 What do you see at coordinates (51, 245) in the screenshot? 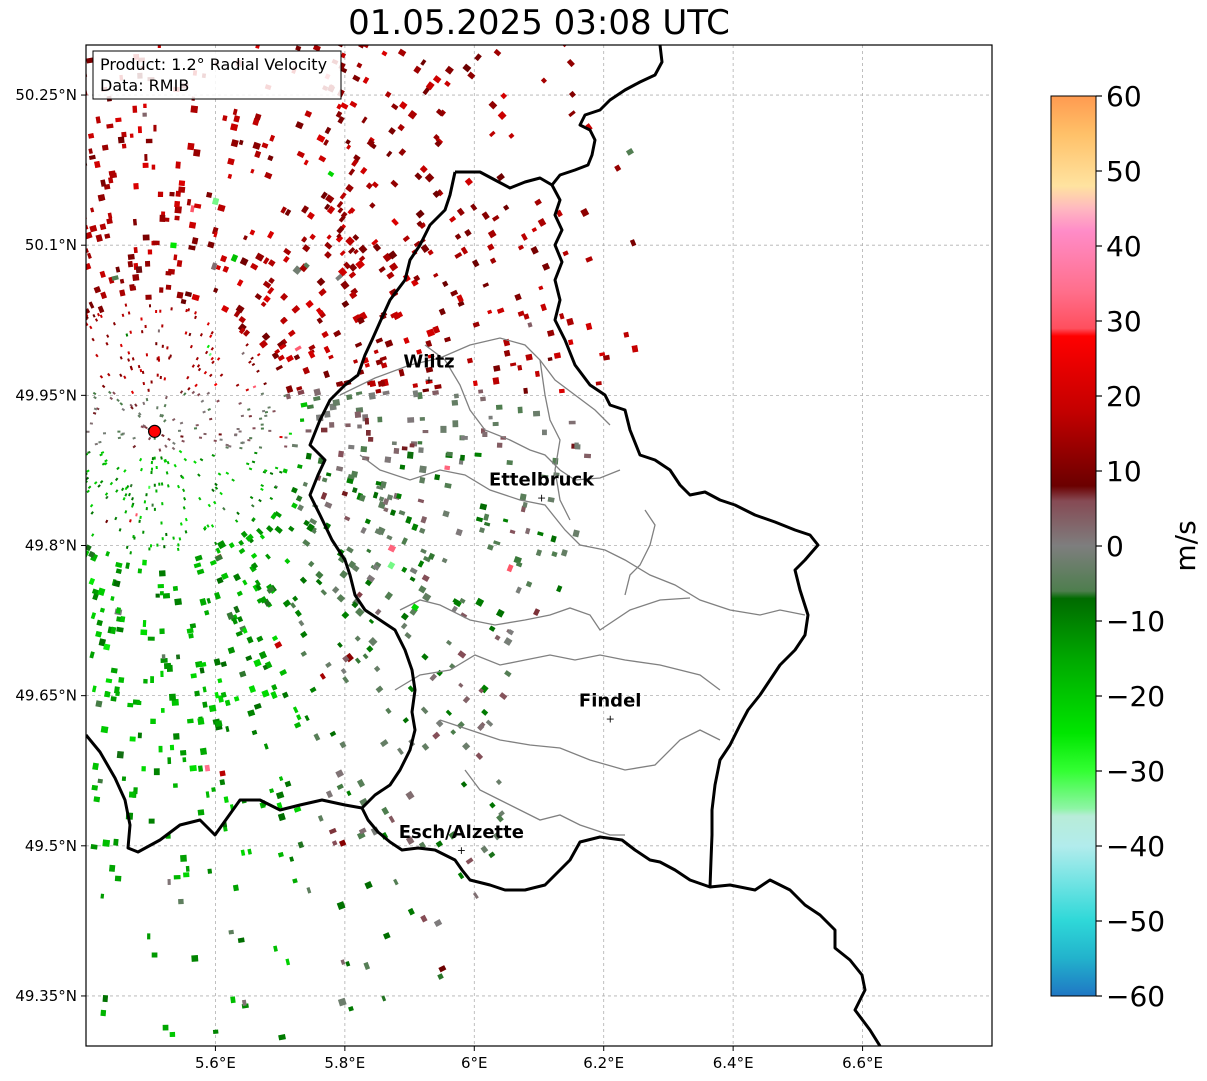
I see `y-tick-label: 50.1°N` at bounding box center [51, 245].